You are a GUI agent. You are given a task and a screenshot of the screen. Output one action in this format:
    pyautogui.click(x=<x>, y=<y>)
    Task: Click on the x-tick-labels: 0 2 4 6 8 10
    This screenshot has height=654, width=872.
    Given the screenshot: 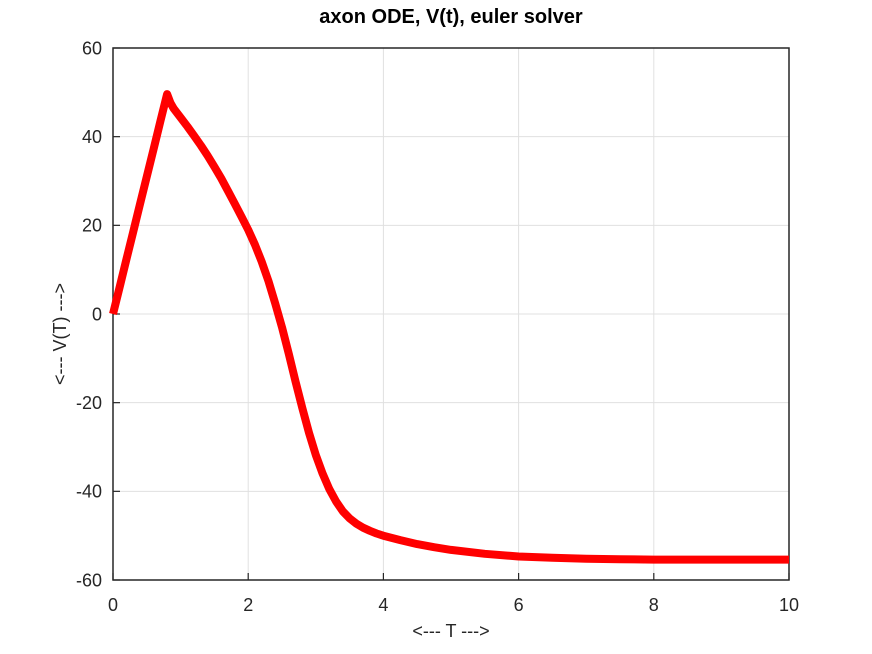 What is the action you would take?
    pyautogui.click(x=453, y=605)
    